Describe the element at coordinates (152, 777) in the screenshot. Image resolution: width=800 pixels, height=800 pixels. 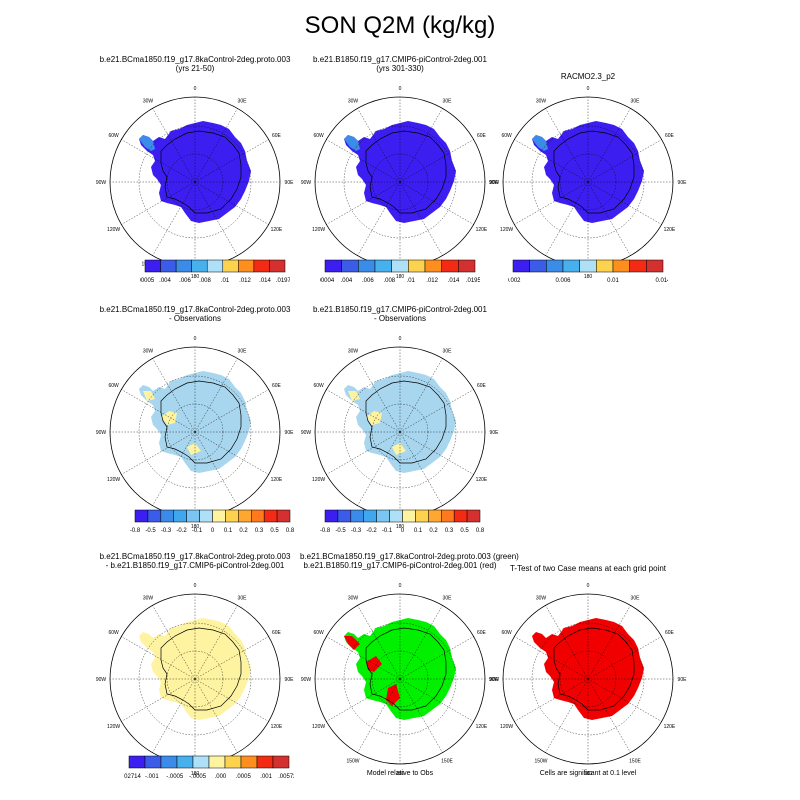
I see `colorbar-label: -.001` at that location.